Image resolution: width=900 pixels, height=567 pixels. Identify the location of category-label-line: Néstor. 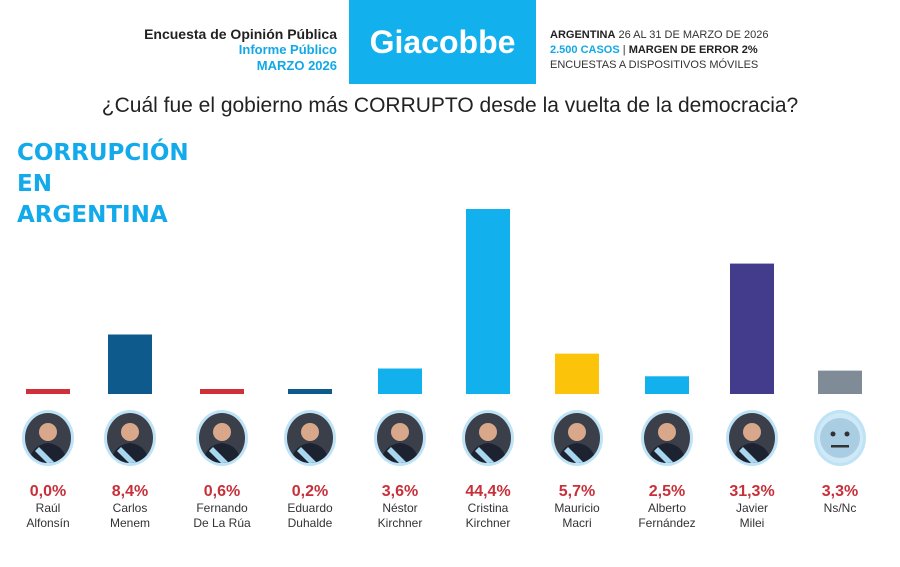
(400, 508).